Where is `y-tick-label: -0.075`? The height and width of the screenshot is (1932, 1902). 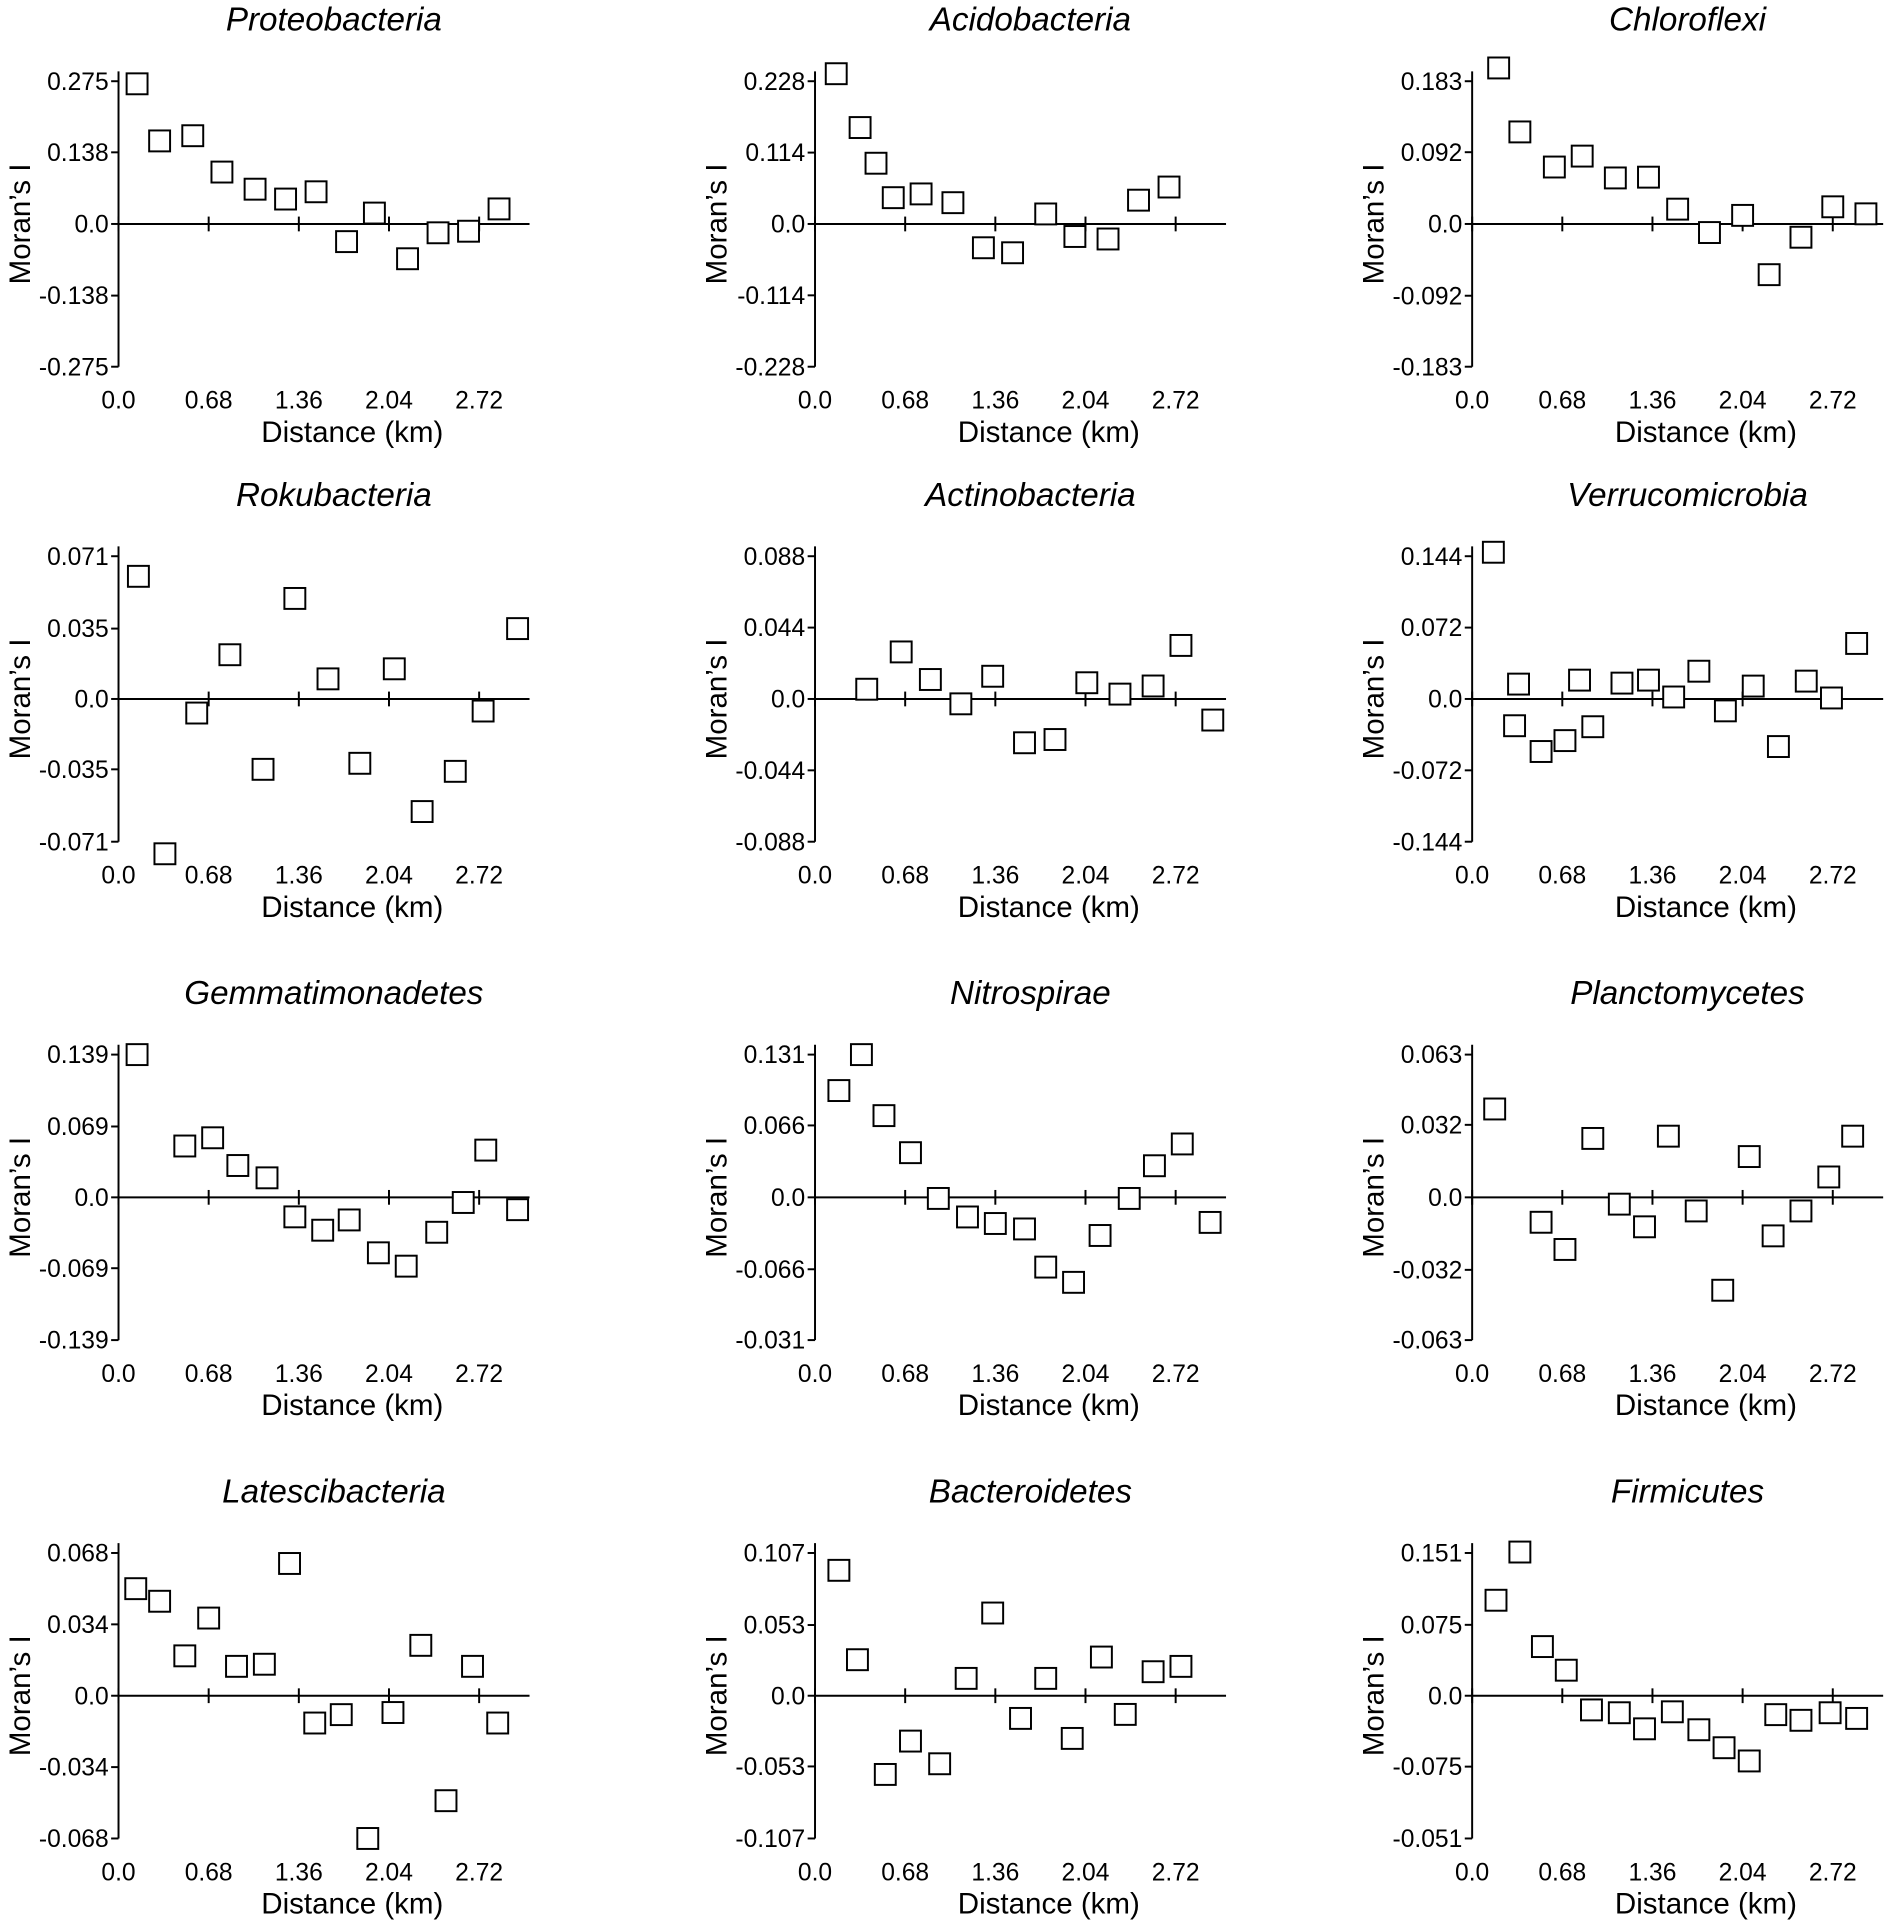
y-tick-label: -0.075 is located at coordinates (1428, 1767).